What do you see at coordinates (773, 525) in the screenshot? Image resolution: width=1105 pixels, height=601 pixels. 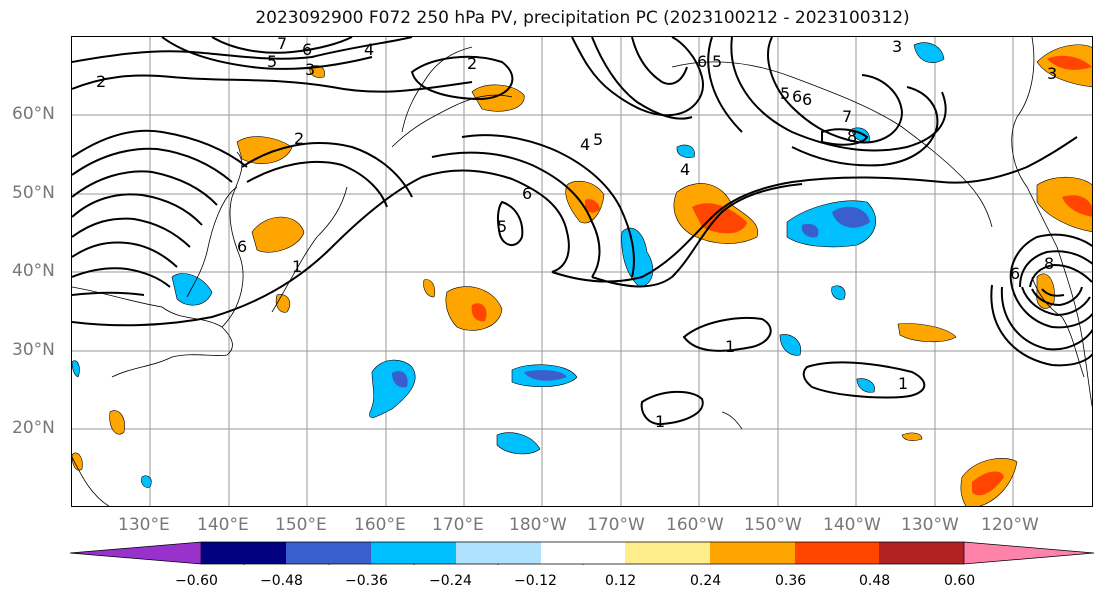 I see `lon-label: 150°W` at bounding box center [773, 525].